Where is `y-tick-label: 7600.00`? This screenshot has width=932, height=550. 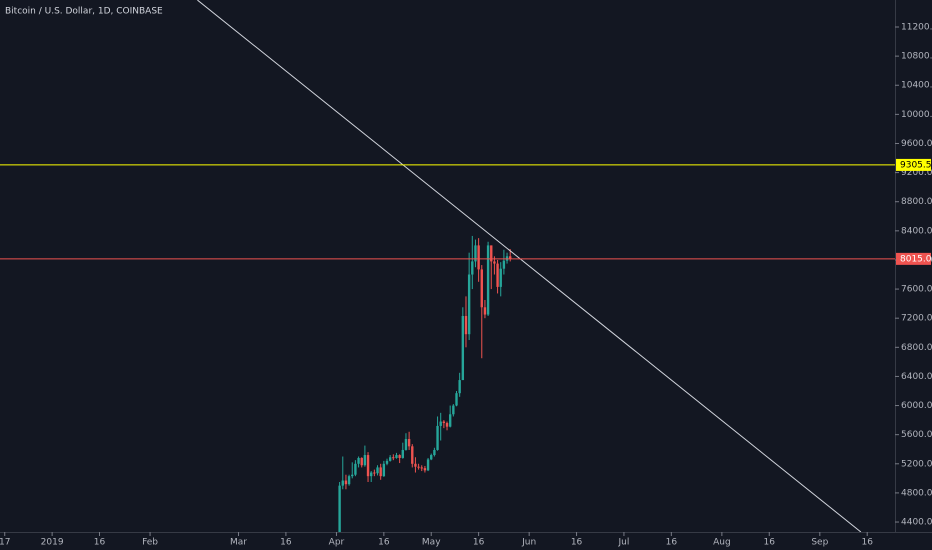 y-tick-label: 7600.00 is located at coordinates (916, 290).